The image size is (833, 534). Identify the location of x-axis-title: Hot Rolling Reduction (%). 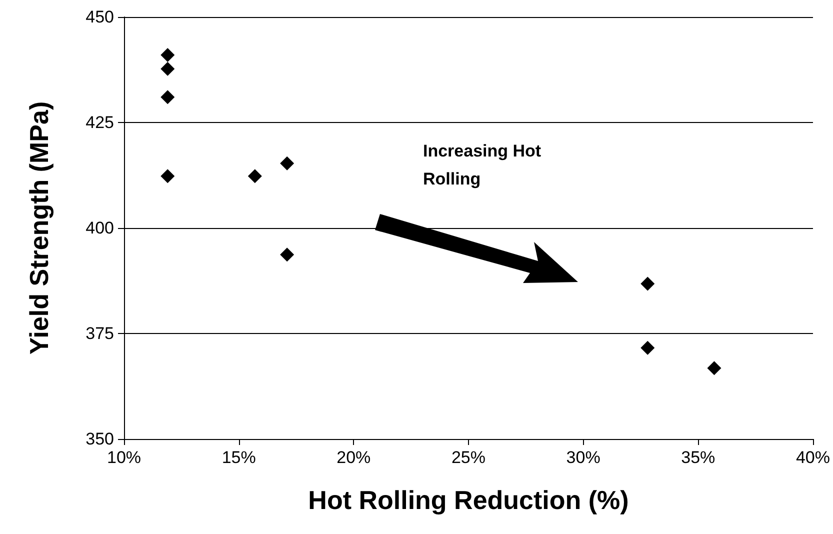
(468, 500).